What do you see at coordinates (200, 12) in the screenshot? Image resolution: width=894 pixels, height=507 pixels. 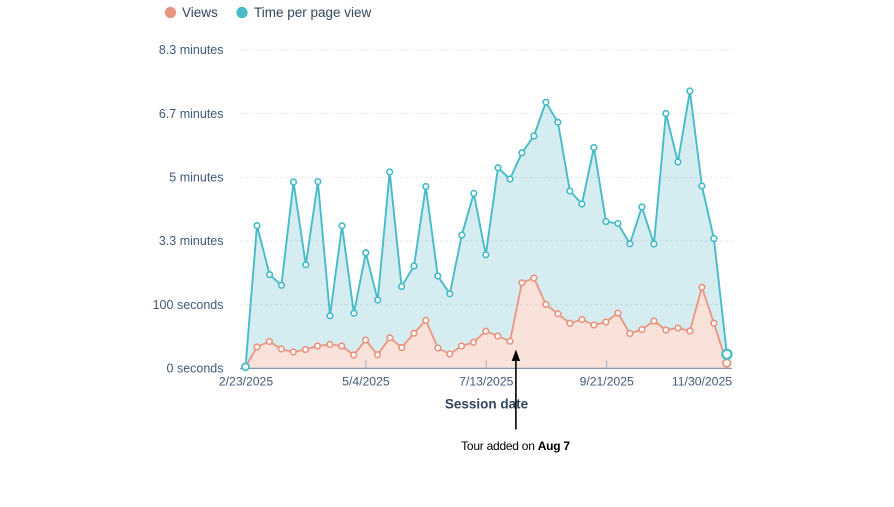 I see `svg-text: Views` at bounding box center [200, 12].